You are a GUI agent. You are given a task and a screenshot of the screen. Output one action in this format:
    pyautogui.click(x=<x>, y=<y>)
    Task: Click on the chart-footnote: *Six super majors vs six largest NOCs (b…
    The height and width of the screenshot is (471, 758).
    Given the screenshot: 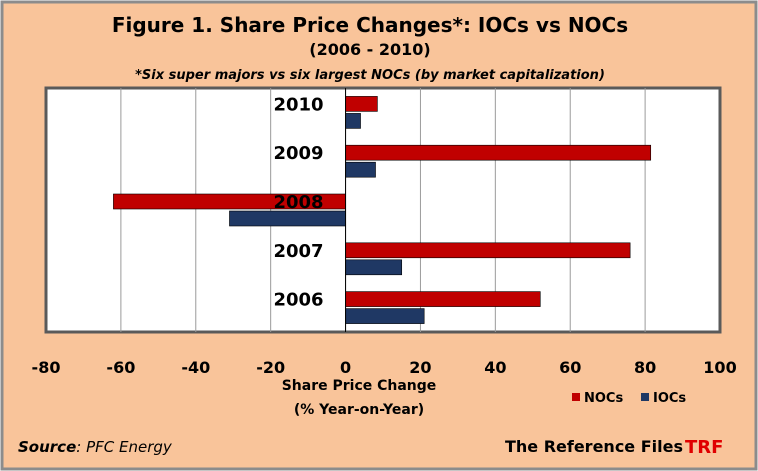 What is the action you would take?
    pyautogui.click(x=370, y=75)
    